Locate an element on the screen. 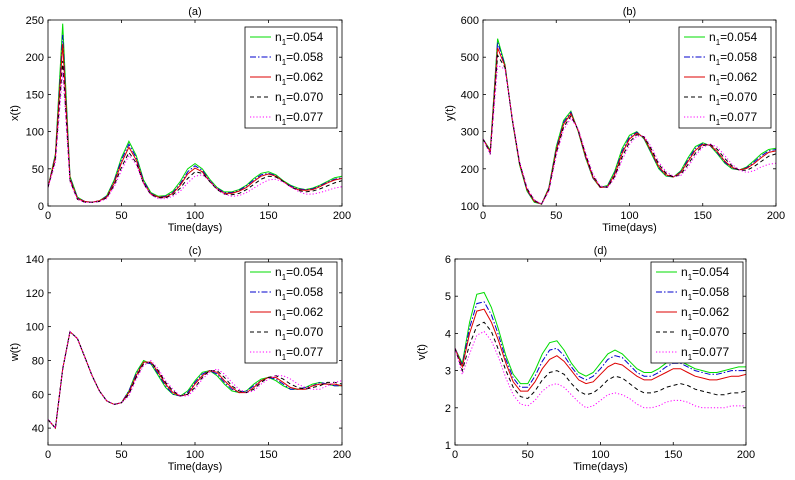 This screenshot has height=480, width=795. legend-box is located at coordinates (291, 77).